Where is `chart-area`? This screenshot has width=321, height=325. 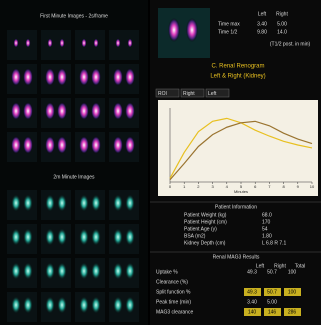
chart-area is located at coordinates (238, 148).